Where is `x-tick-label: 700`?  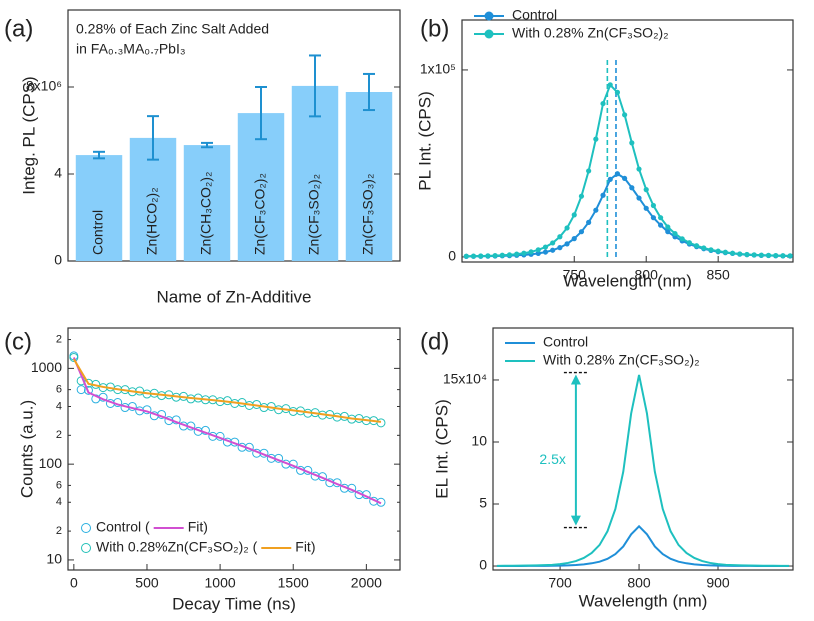
x-tick-label: 700 is located at coordinates (560, 583).